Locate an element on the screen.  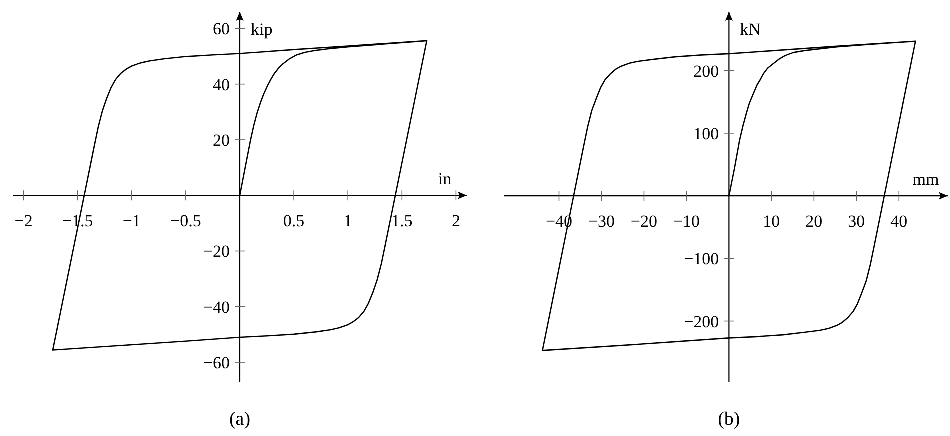
x-tick-label: 1 is located at coordinates (348, 221).